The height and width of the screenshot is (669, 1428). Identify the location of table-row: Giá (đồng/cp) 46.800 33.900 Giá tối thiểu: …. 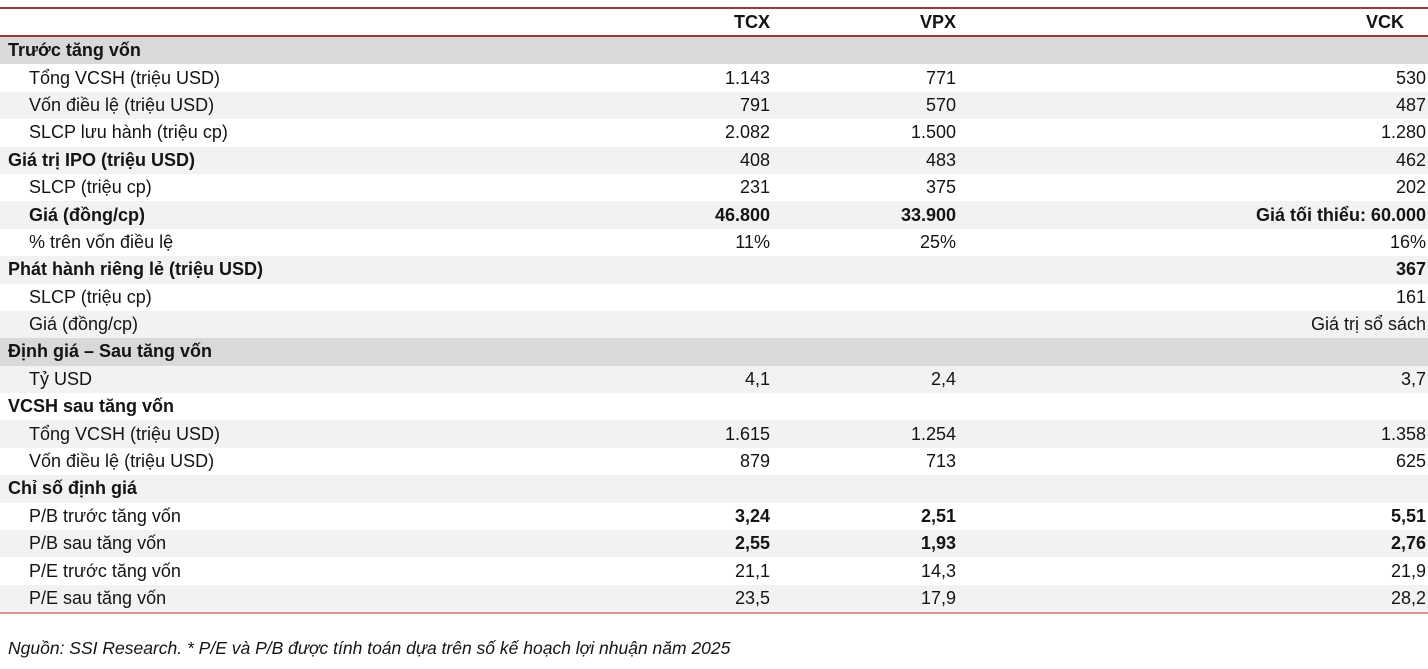
(714, 215).